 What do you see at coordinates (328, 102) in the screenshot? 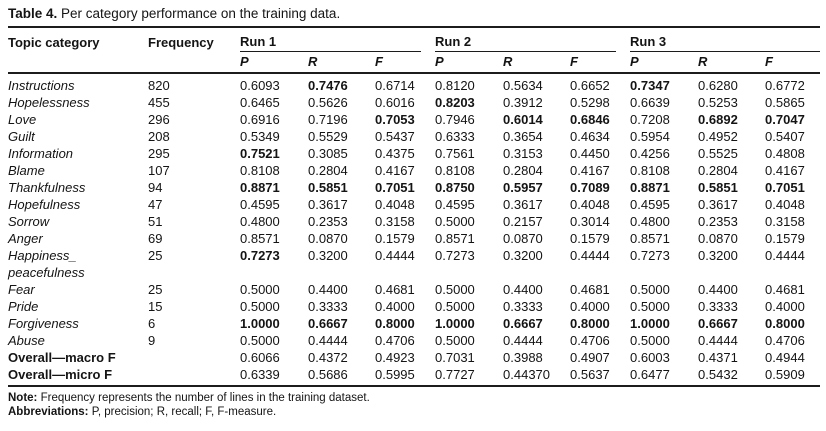
I see `value-cell: 0.5626` at bounding box center [328, 102].